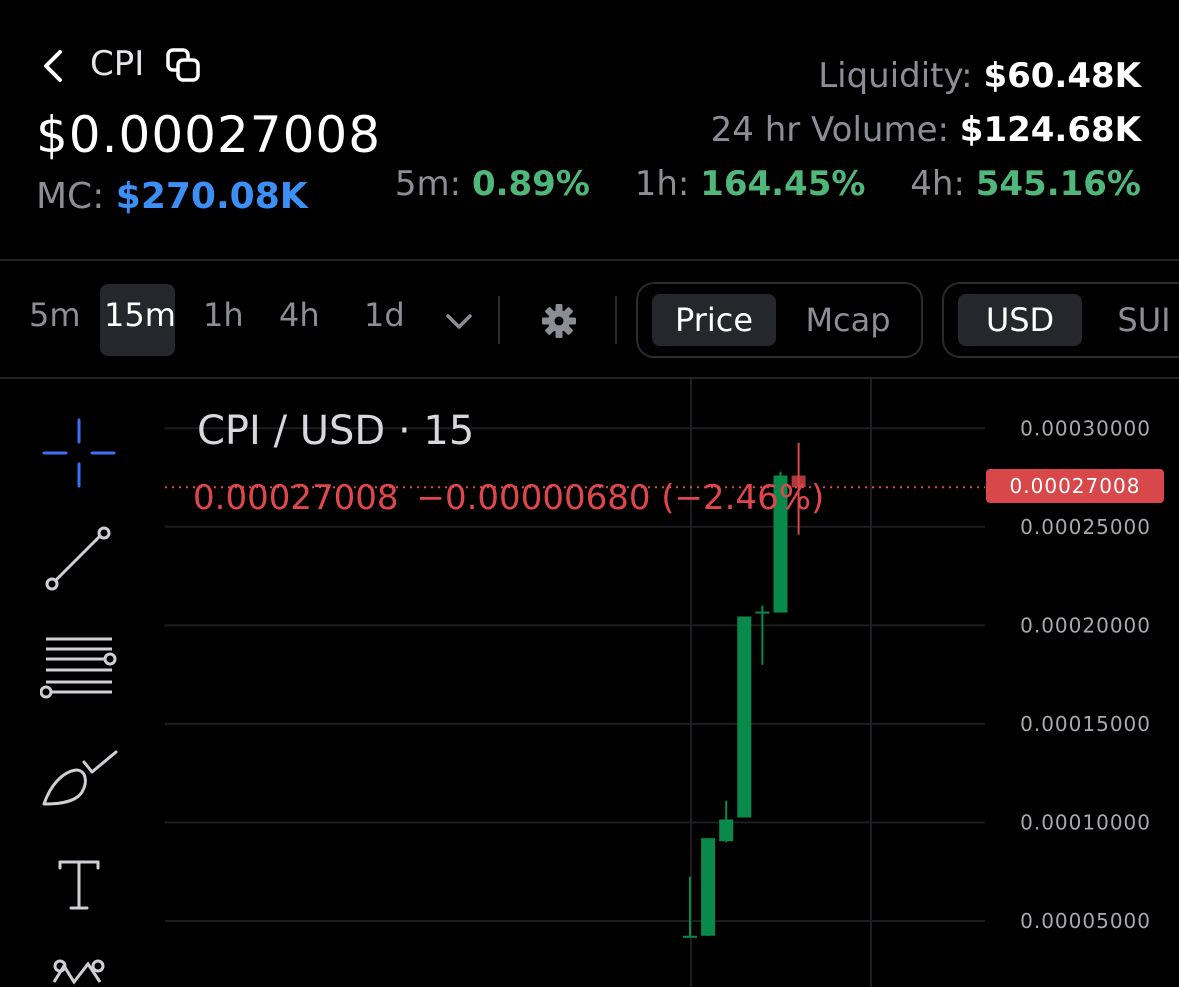 The image size is (1179, 987). I want to click on currency-toggle: USD SUI, so click(1060, 320).